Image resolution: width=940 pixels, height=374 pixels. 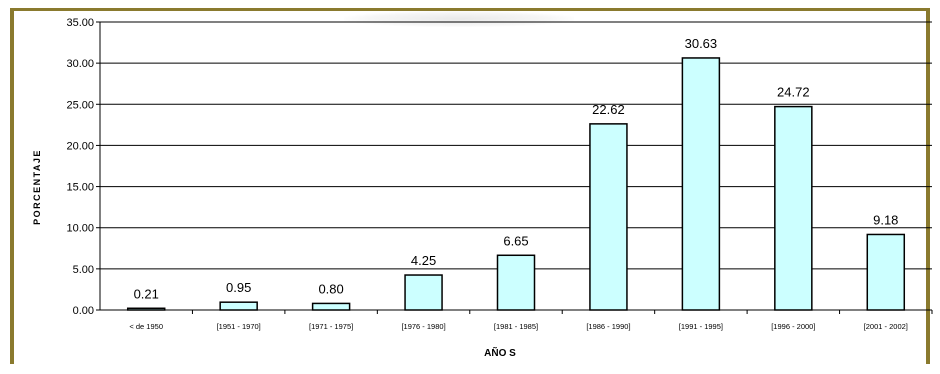 What do you see at coordinates (793, 92) in the screenshot?
I see `data-label: 24.72` at bounding box center [793, 92].